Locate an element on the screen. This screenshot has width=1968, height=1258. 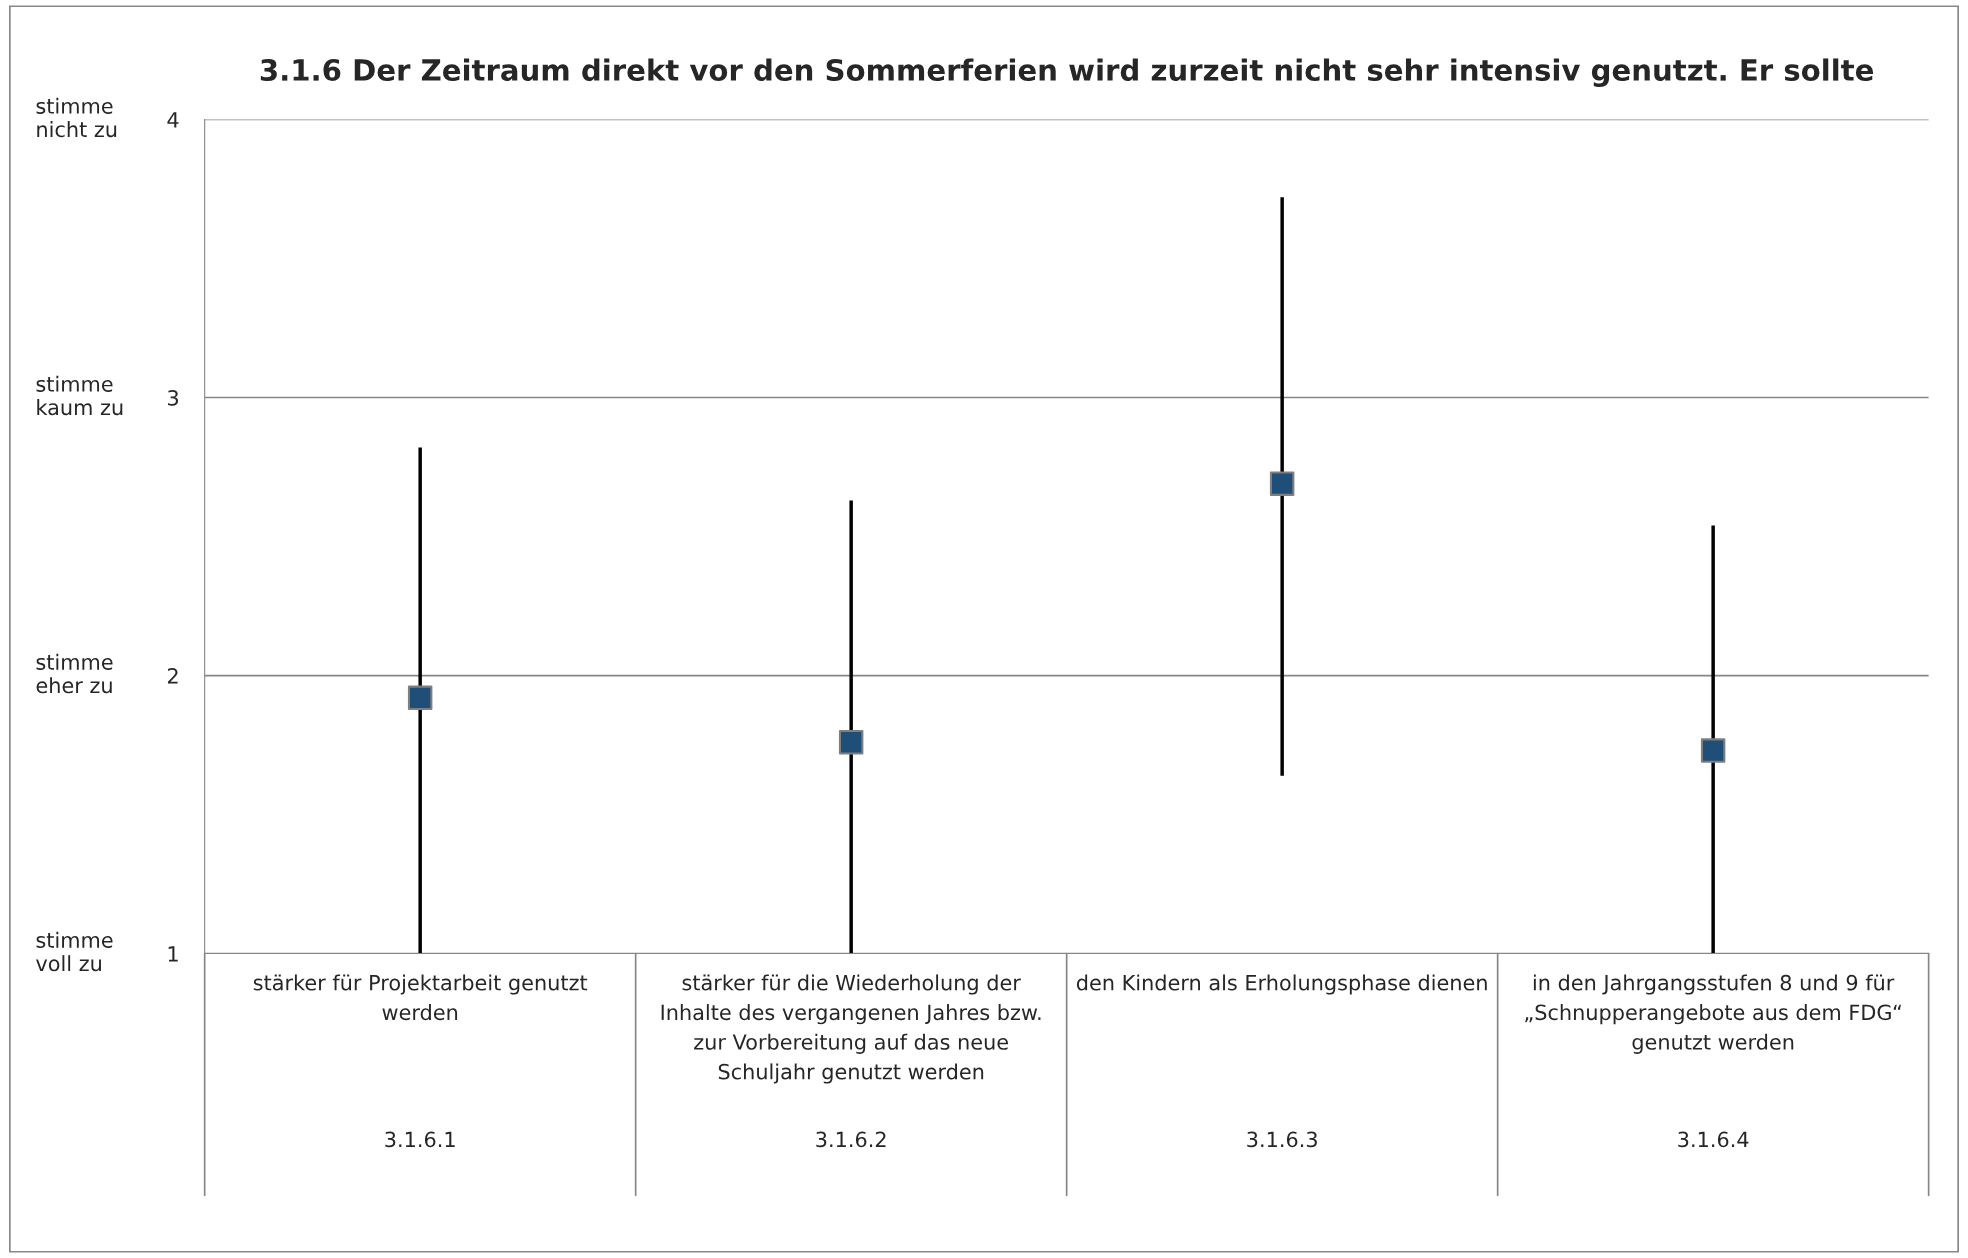
x-tick-label: 3.1.6.4 is located at coordinates (1713, 1139).